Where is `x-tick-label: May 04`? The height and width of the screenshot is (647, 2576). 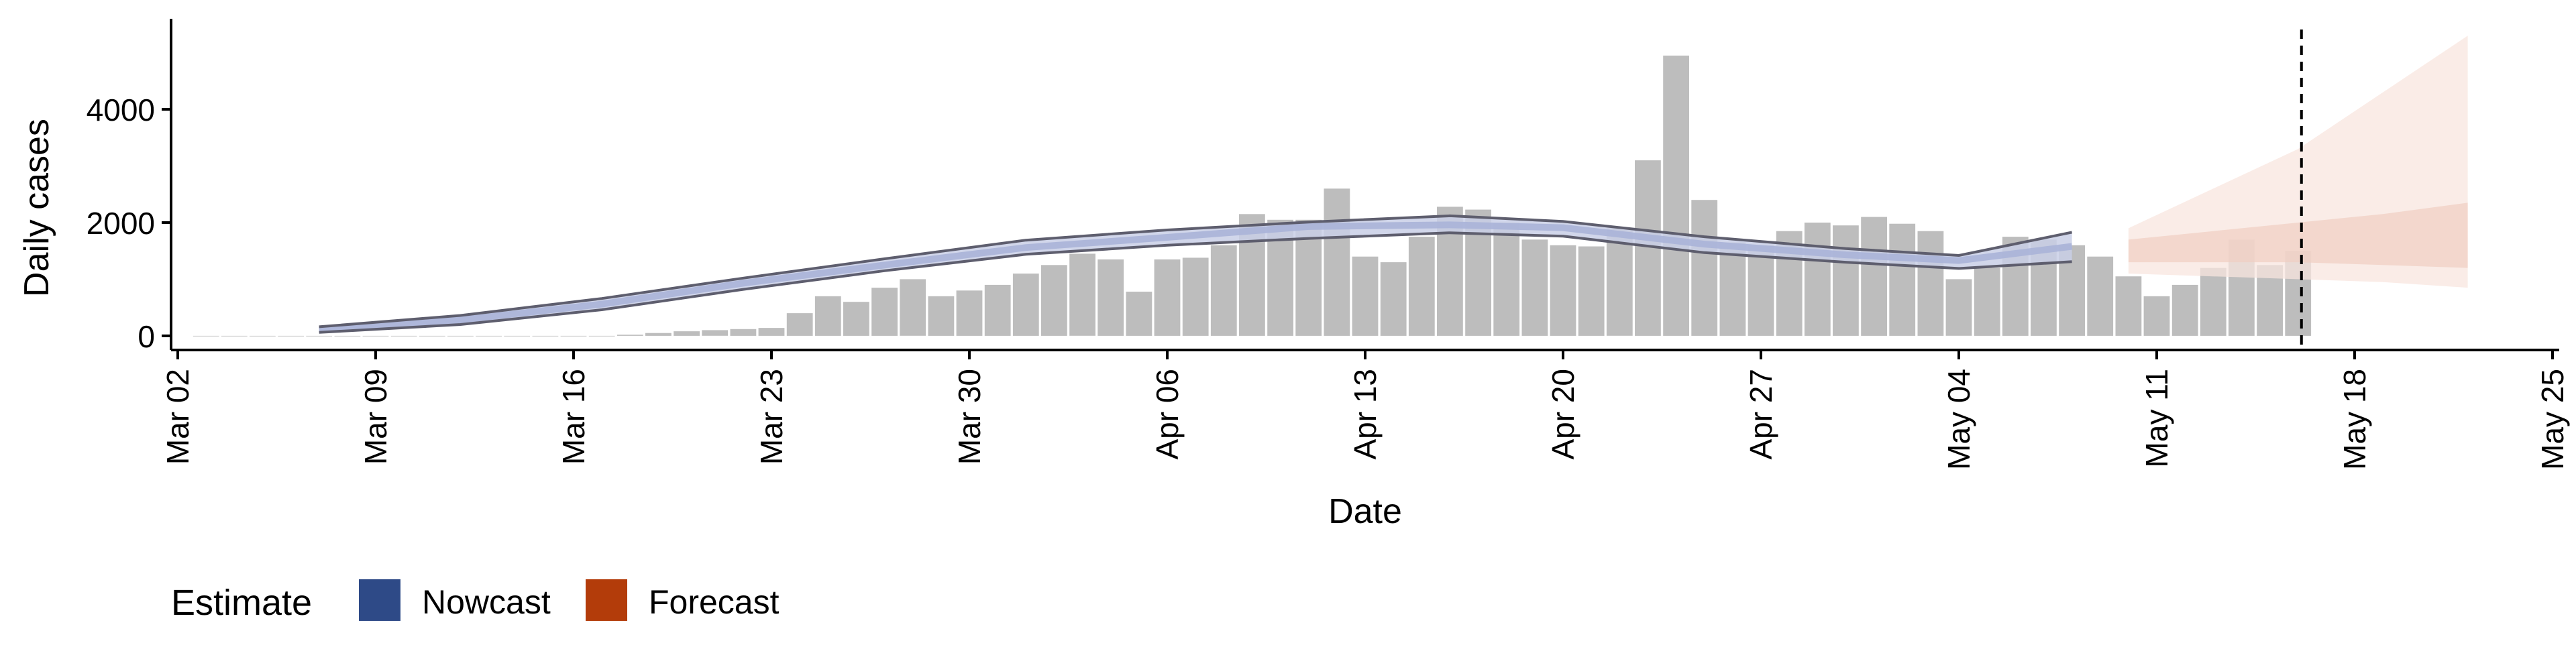 x-tick-label: May 04 is located at coordinates (1958, 420).